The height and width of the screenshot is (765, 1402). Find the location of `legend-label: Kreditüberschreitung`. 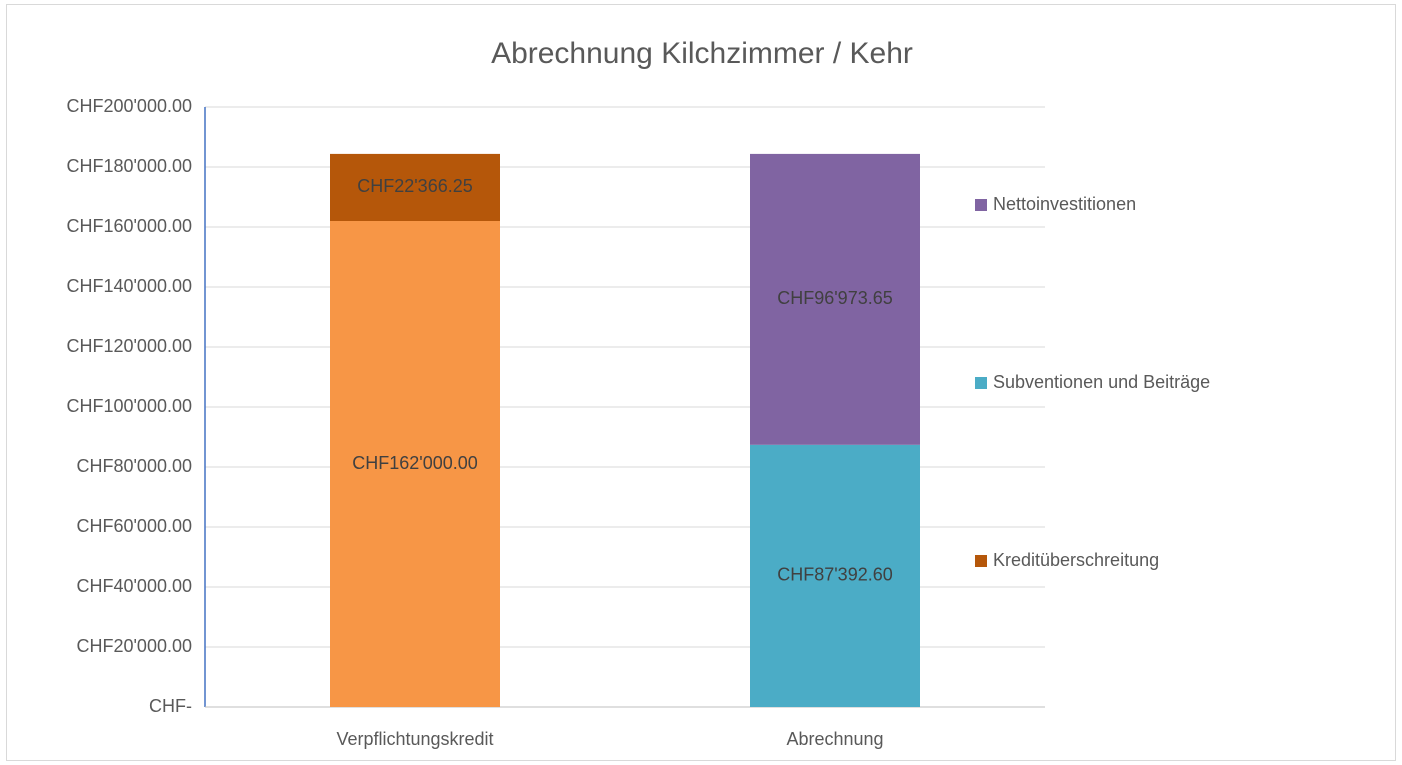

legend-label: Kreditüberschreitung is located at coordinates (1076, 560).